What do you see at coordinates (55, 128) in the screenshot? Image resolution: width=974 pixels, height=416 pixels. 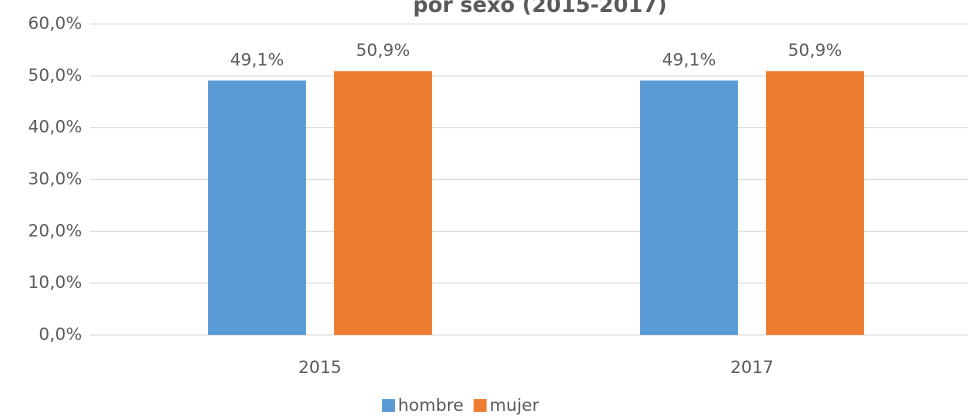 I see `y-tick-label: 40,0%` at bounding box center [55, 128].